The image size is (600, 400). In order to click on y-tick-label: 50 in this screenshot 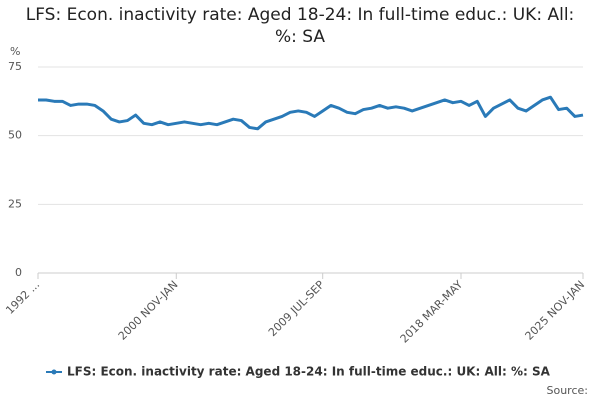, I will do `click(15, 135)`.